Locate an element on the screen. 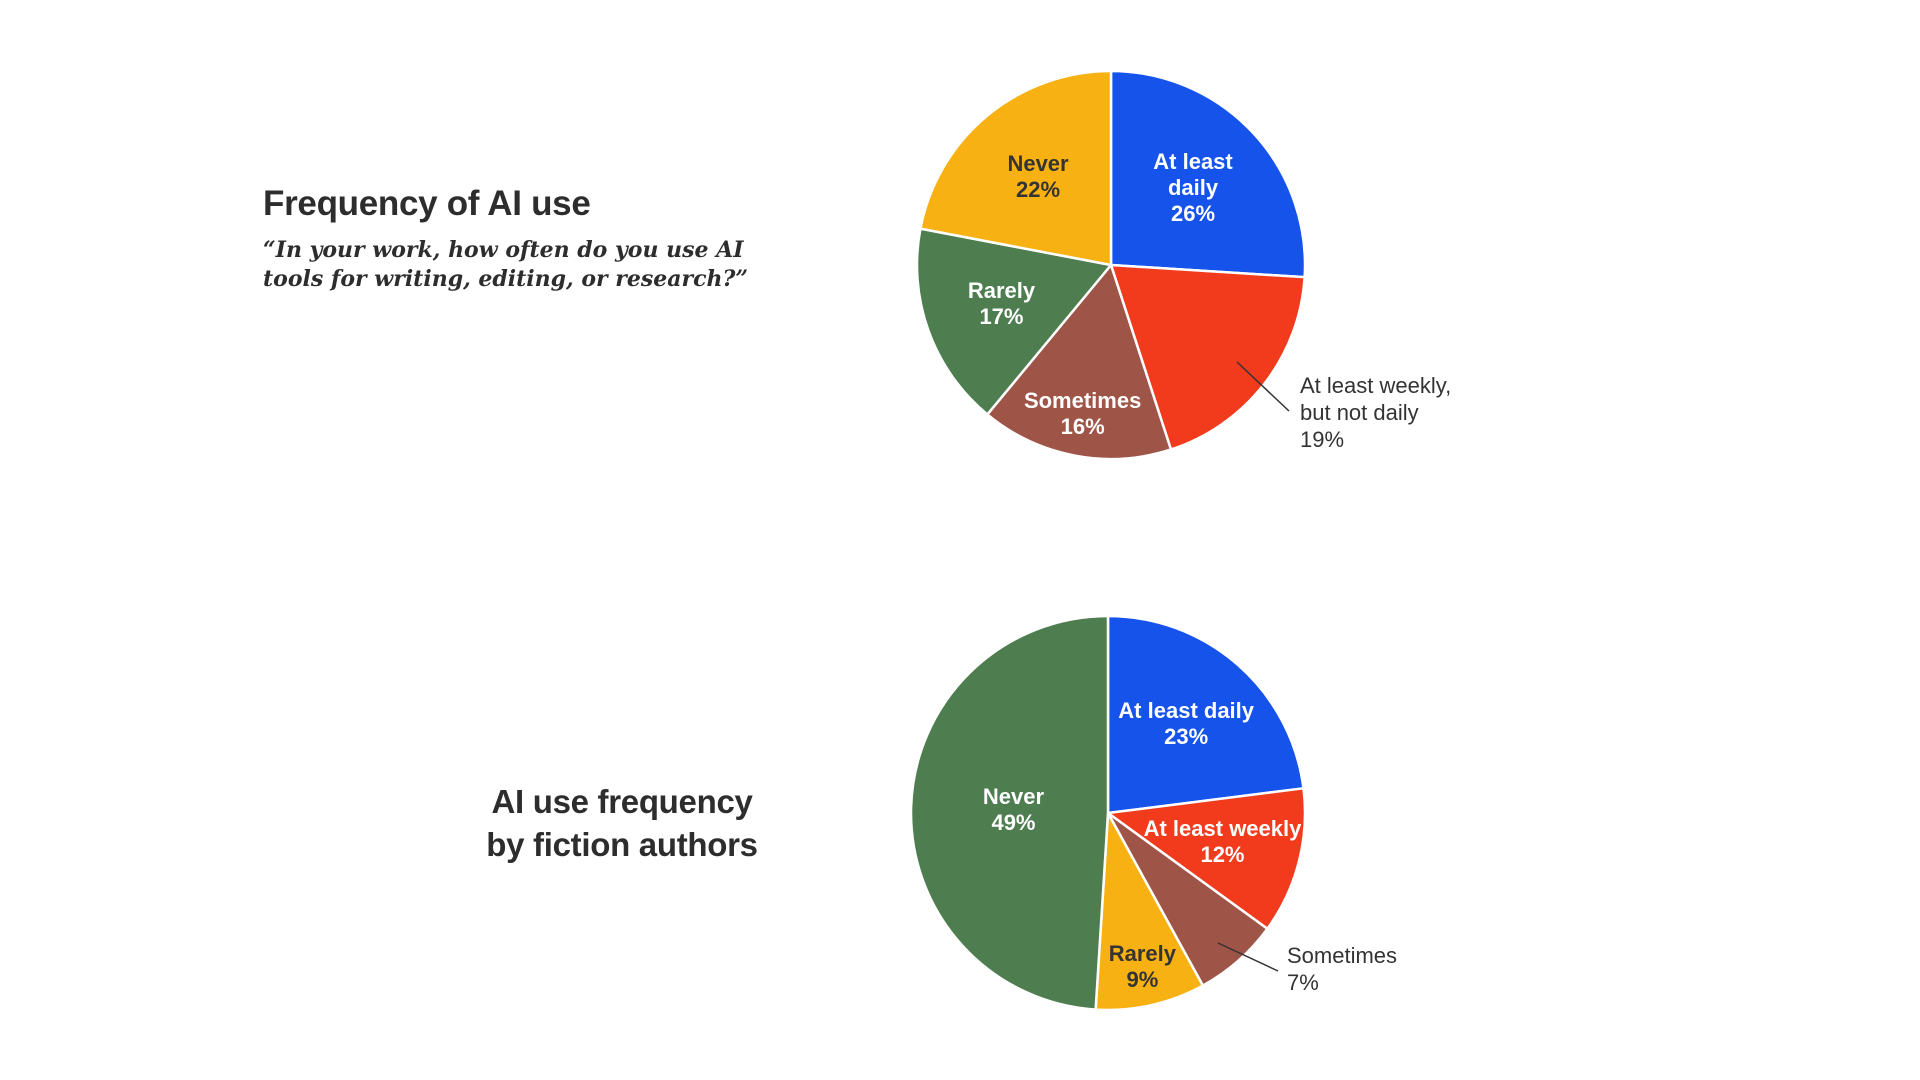 Image resolution: width=1920 pixels, height=1080 pixels. pie-label-at-least-weekly-but-not-daily: At least weekly, but not daily 19% is located at coordinates (1375, 412).